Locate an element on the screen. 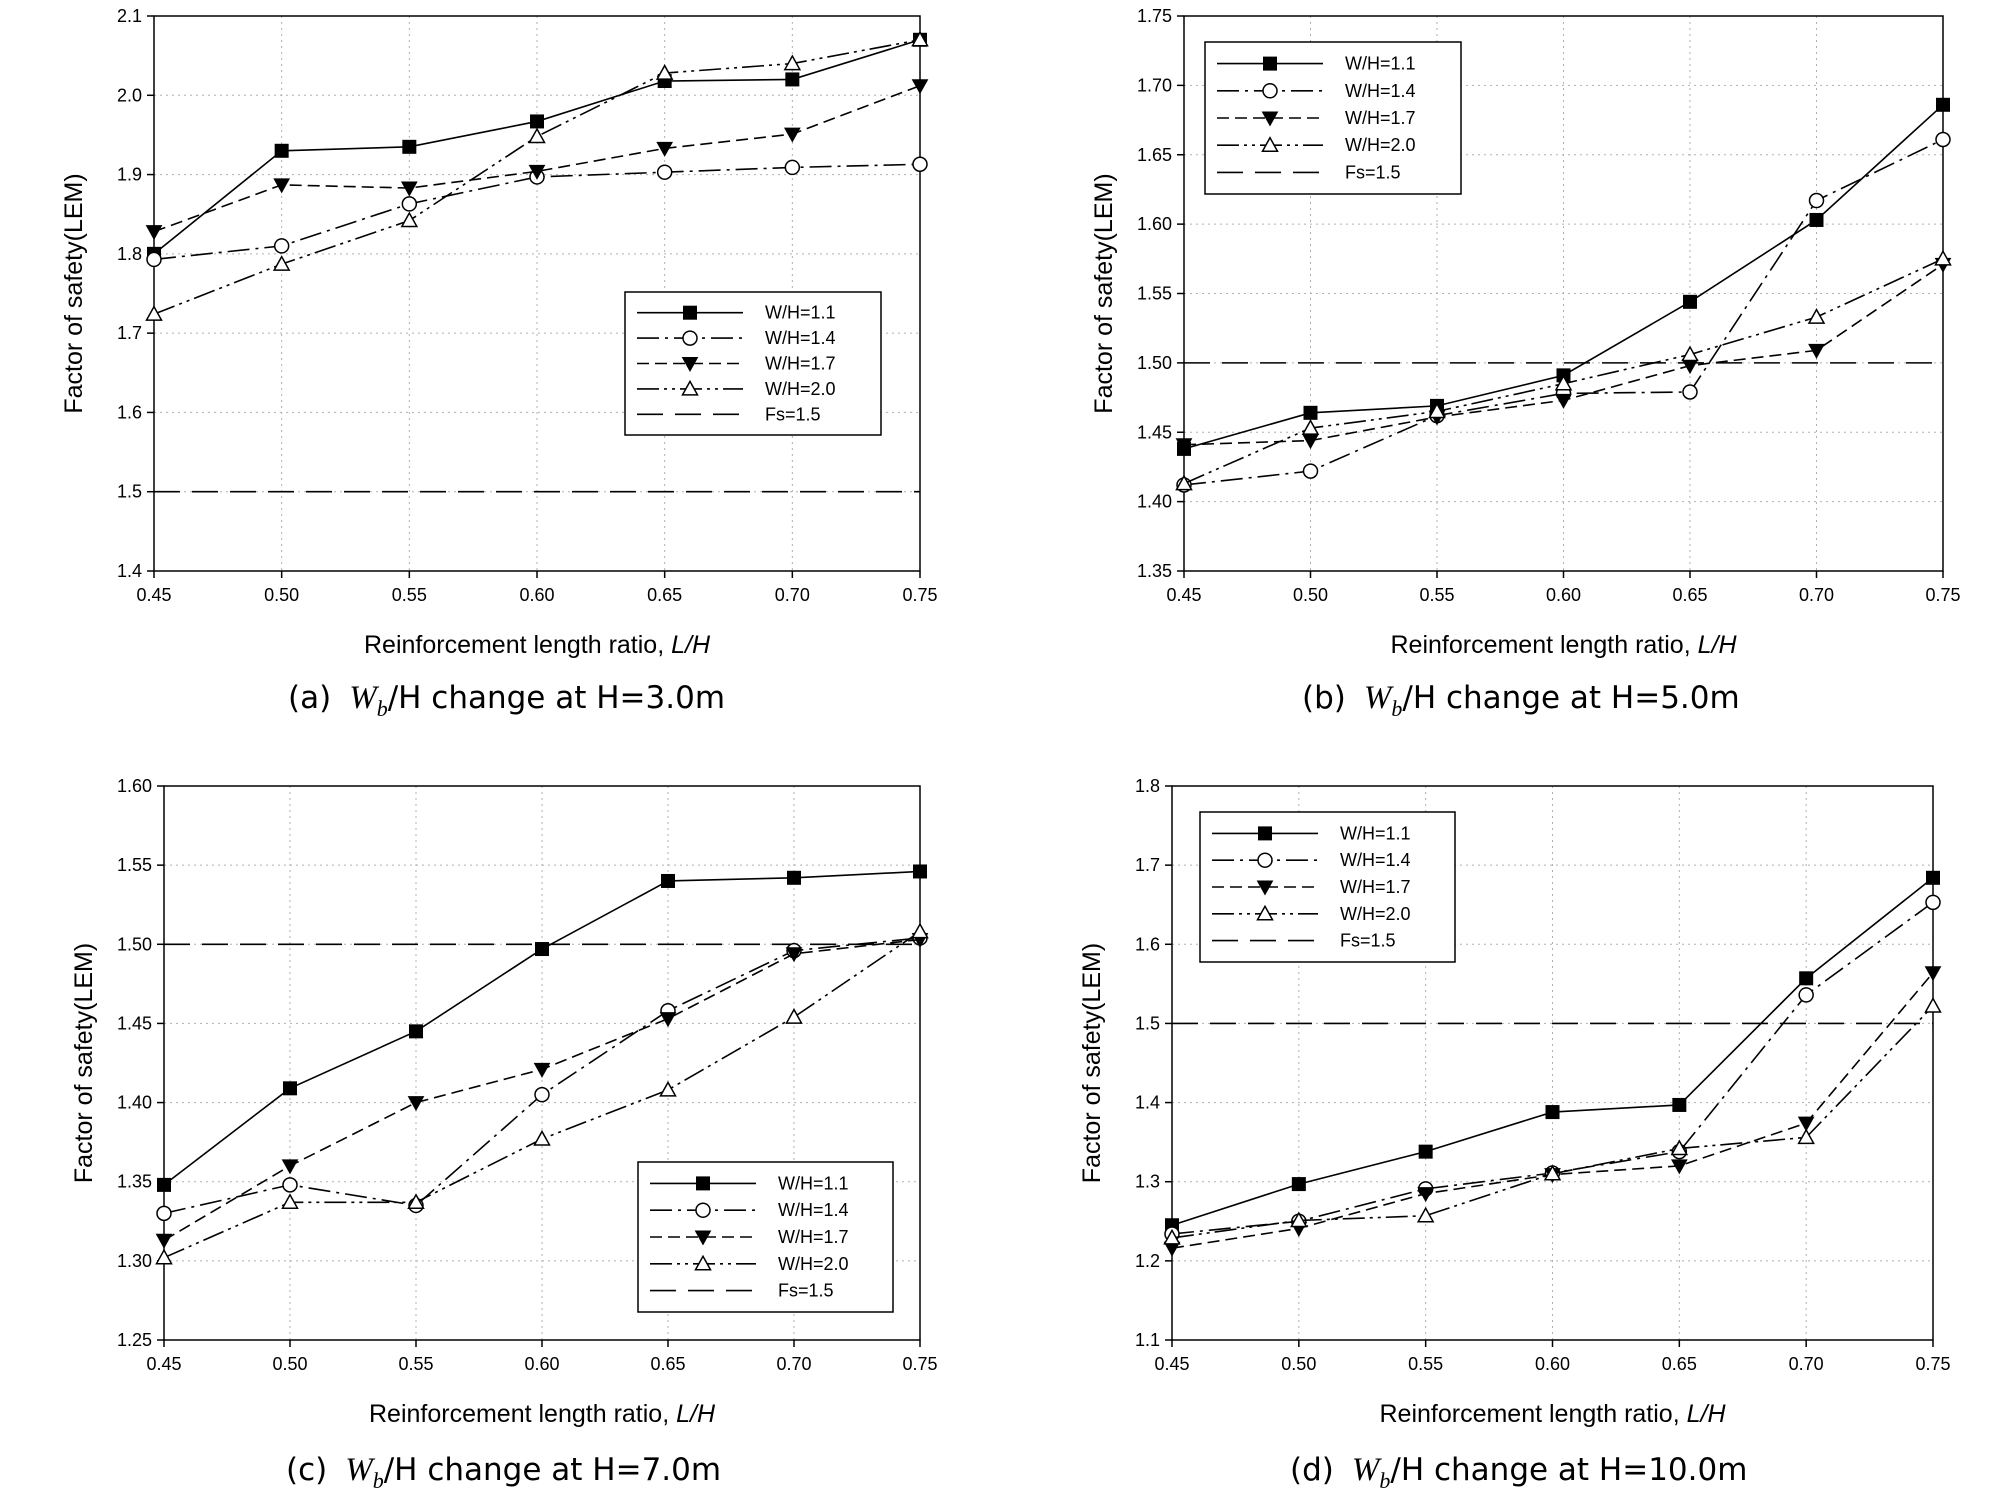 The image size is (2008, 1501). y-tick-label: 1.45 is located at coordinates (1154, 432).